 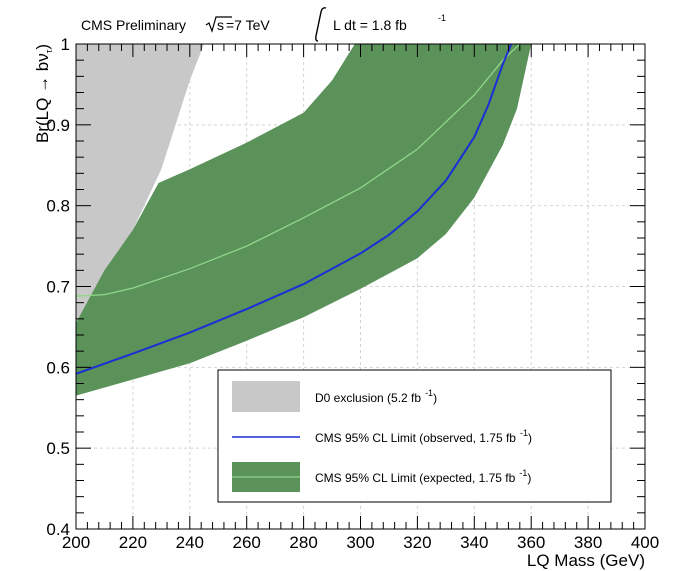 I want to click on y-axis-title: Br(LQ → bντ), so click(x=43, y=93).